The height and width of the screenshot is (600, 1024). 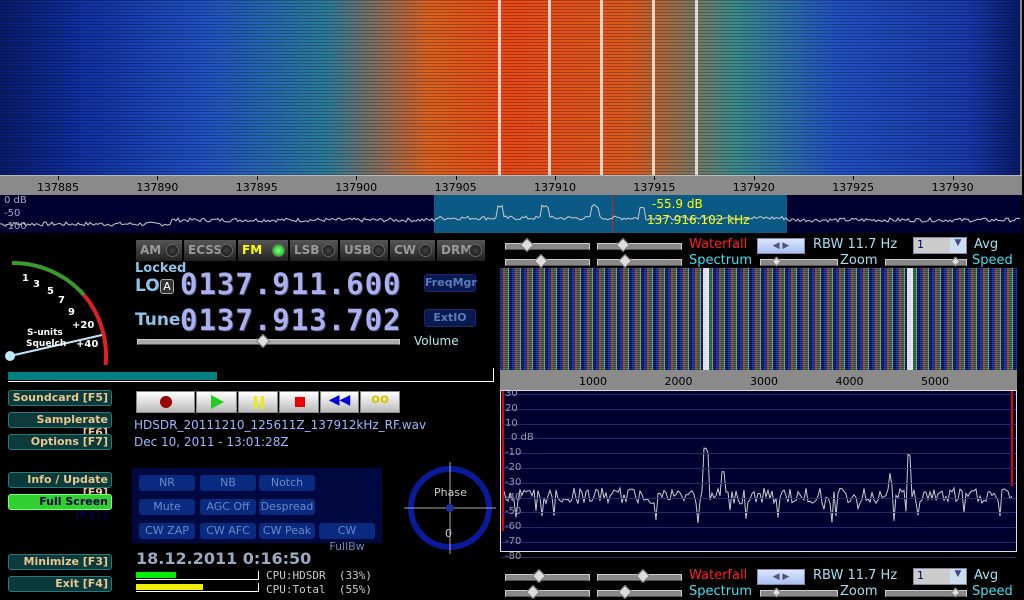 I want to click on tune-frequency: 0137.913.702, so click(x=291, y=320).